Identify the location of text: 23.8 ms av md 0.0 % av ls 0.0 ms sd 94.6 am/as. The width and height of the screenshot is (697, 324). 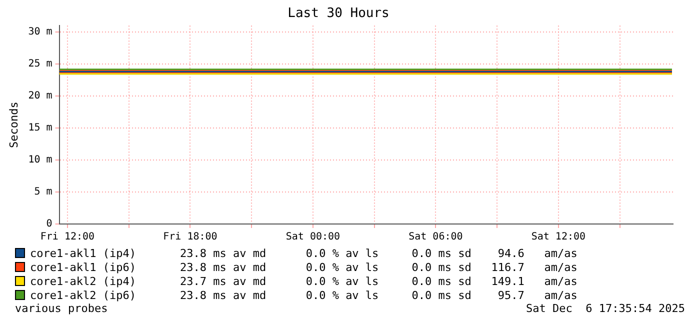
(379, 253).